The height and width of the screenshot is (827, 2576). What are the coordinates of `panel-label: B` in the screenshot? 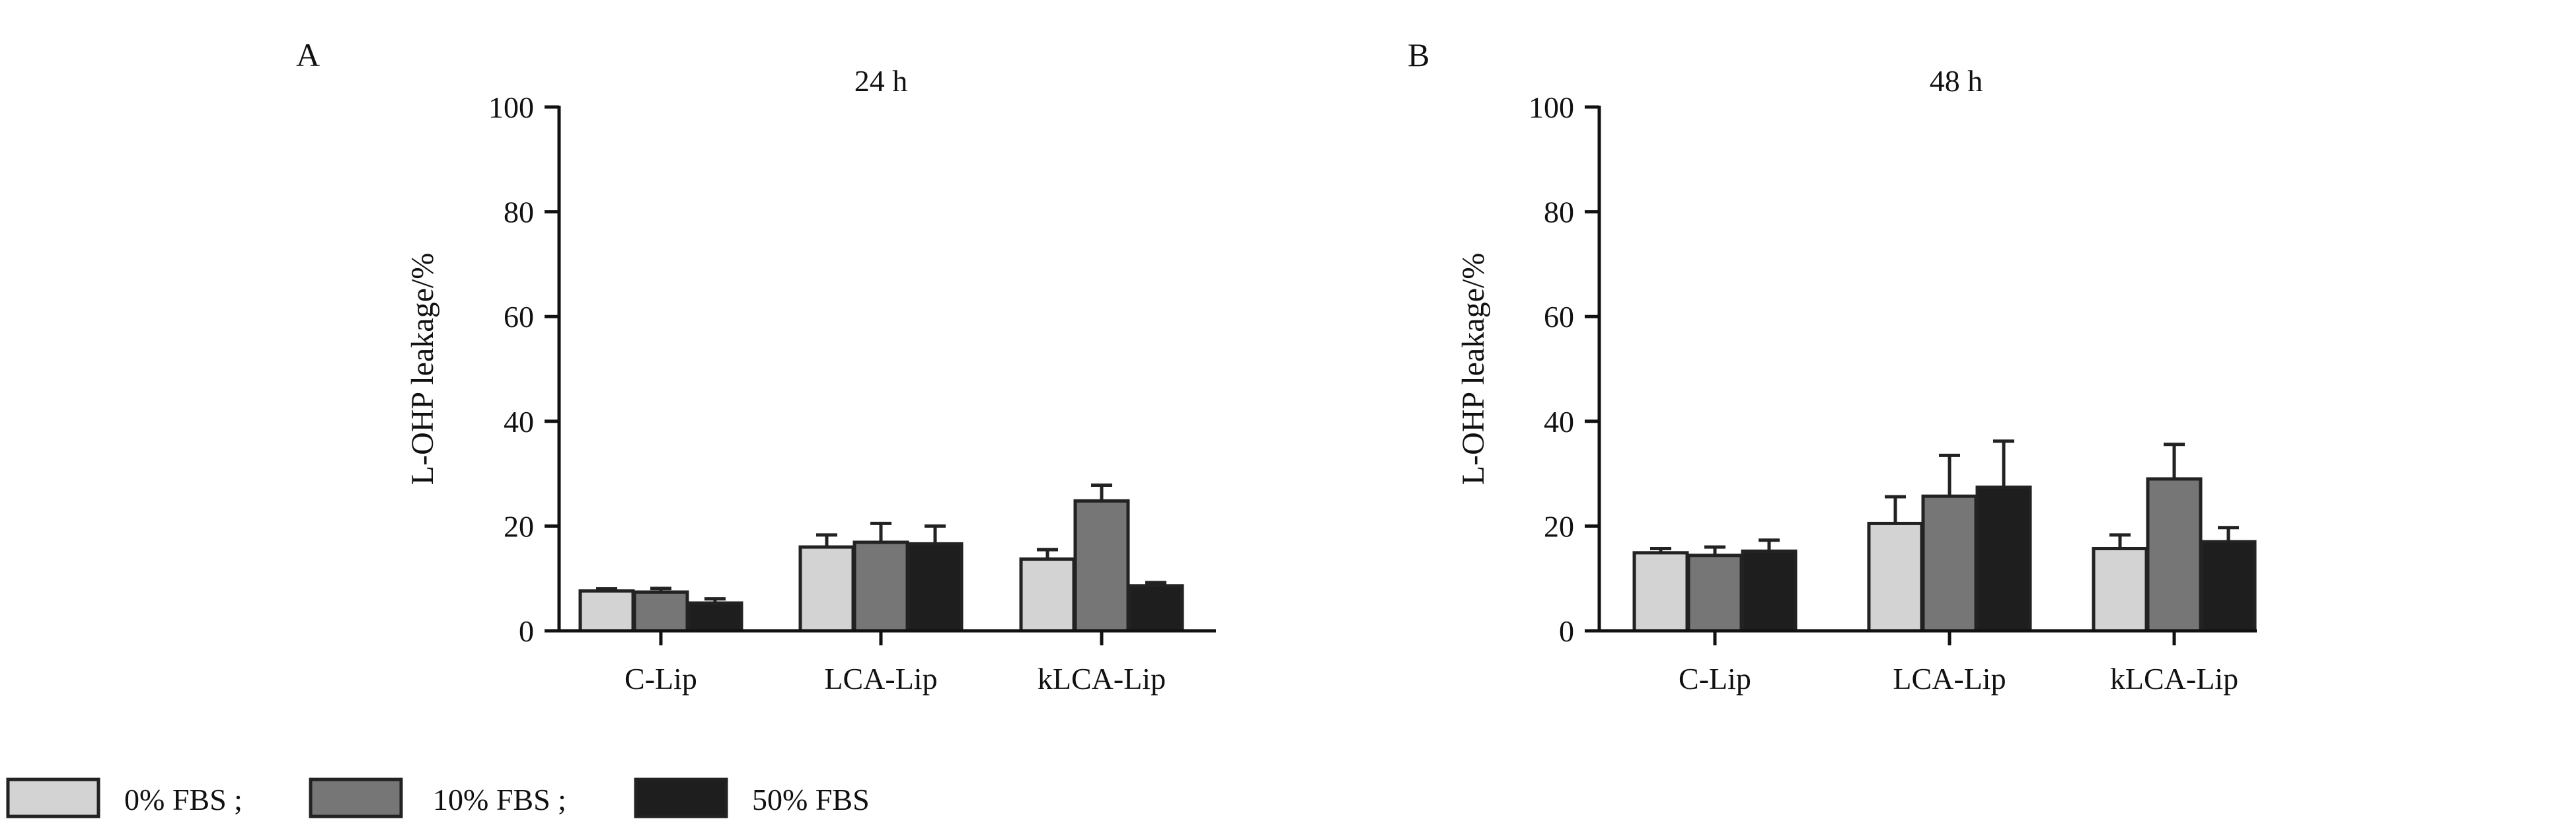 It's located at (1418, 54).